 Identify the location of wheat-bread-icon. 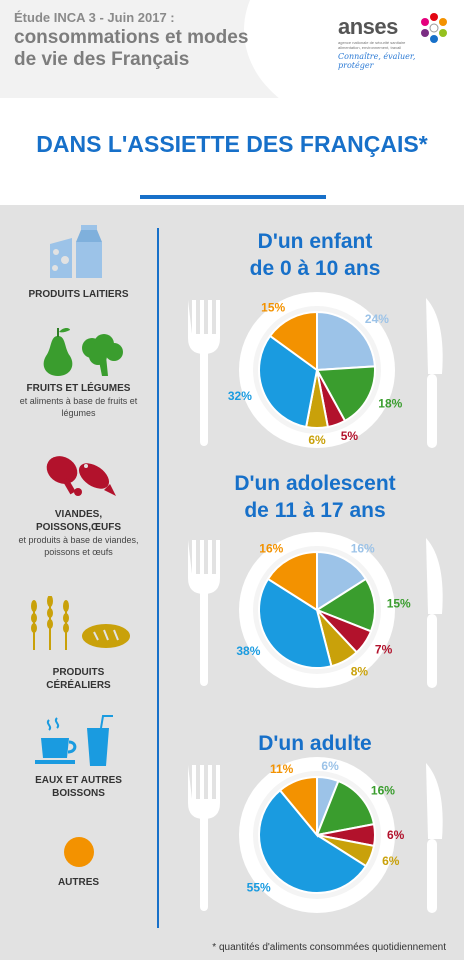
(80, 623).